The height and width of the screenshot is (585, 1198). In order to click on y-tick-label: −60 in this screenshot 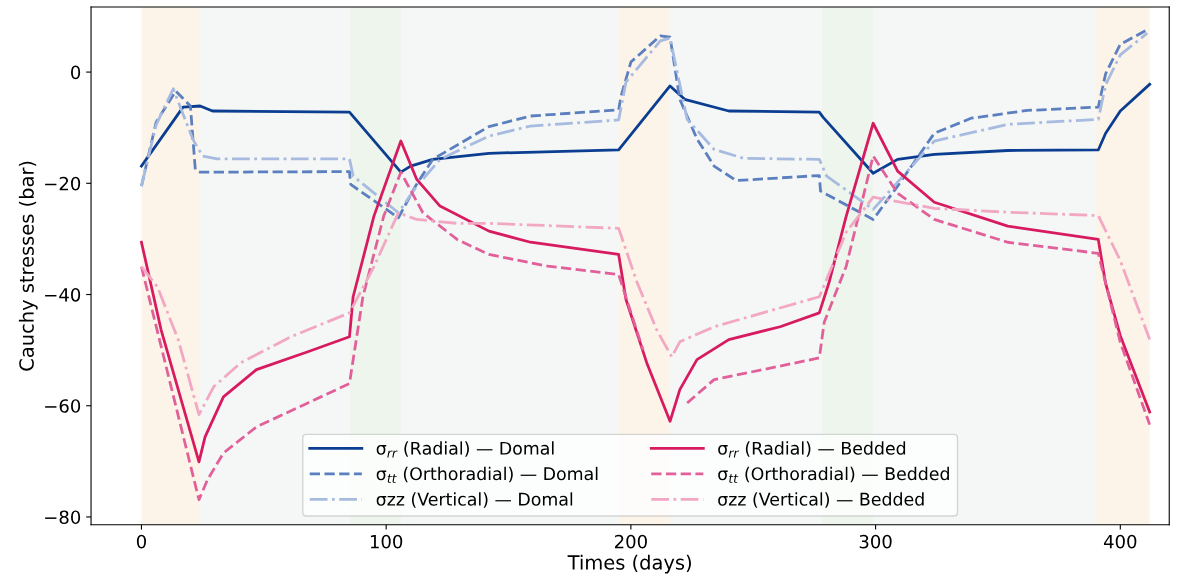, I will do `click(63, 406)`.